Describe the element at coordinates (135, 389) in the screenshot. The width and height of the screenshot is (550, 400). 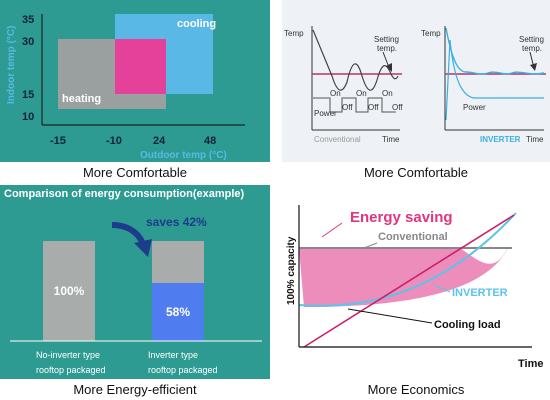
I see `caption-energy-efficient: More Energy-efficient` at that location.